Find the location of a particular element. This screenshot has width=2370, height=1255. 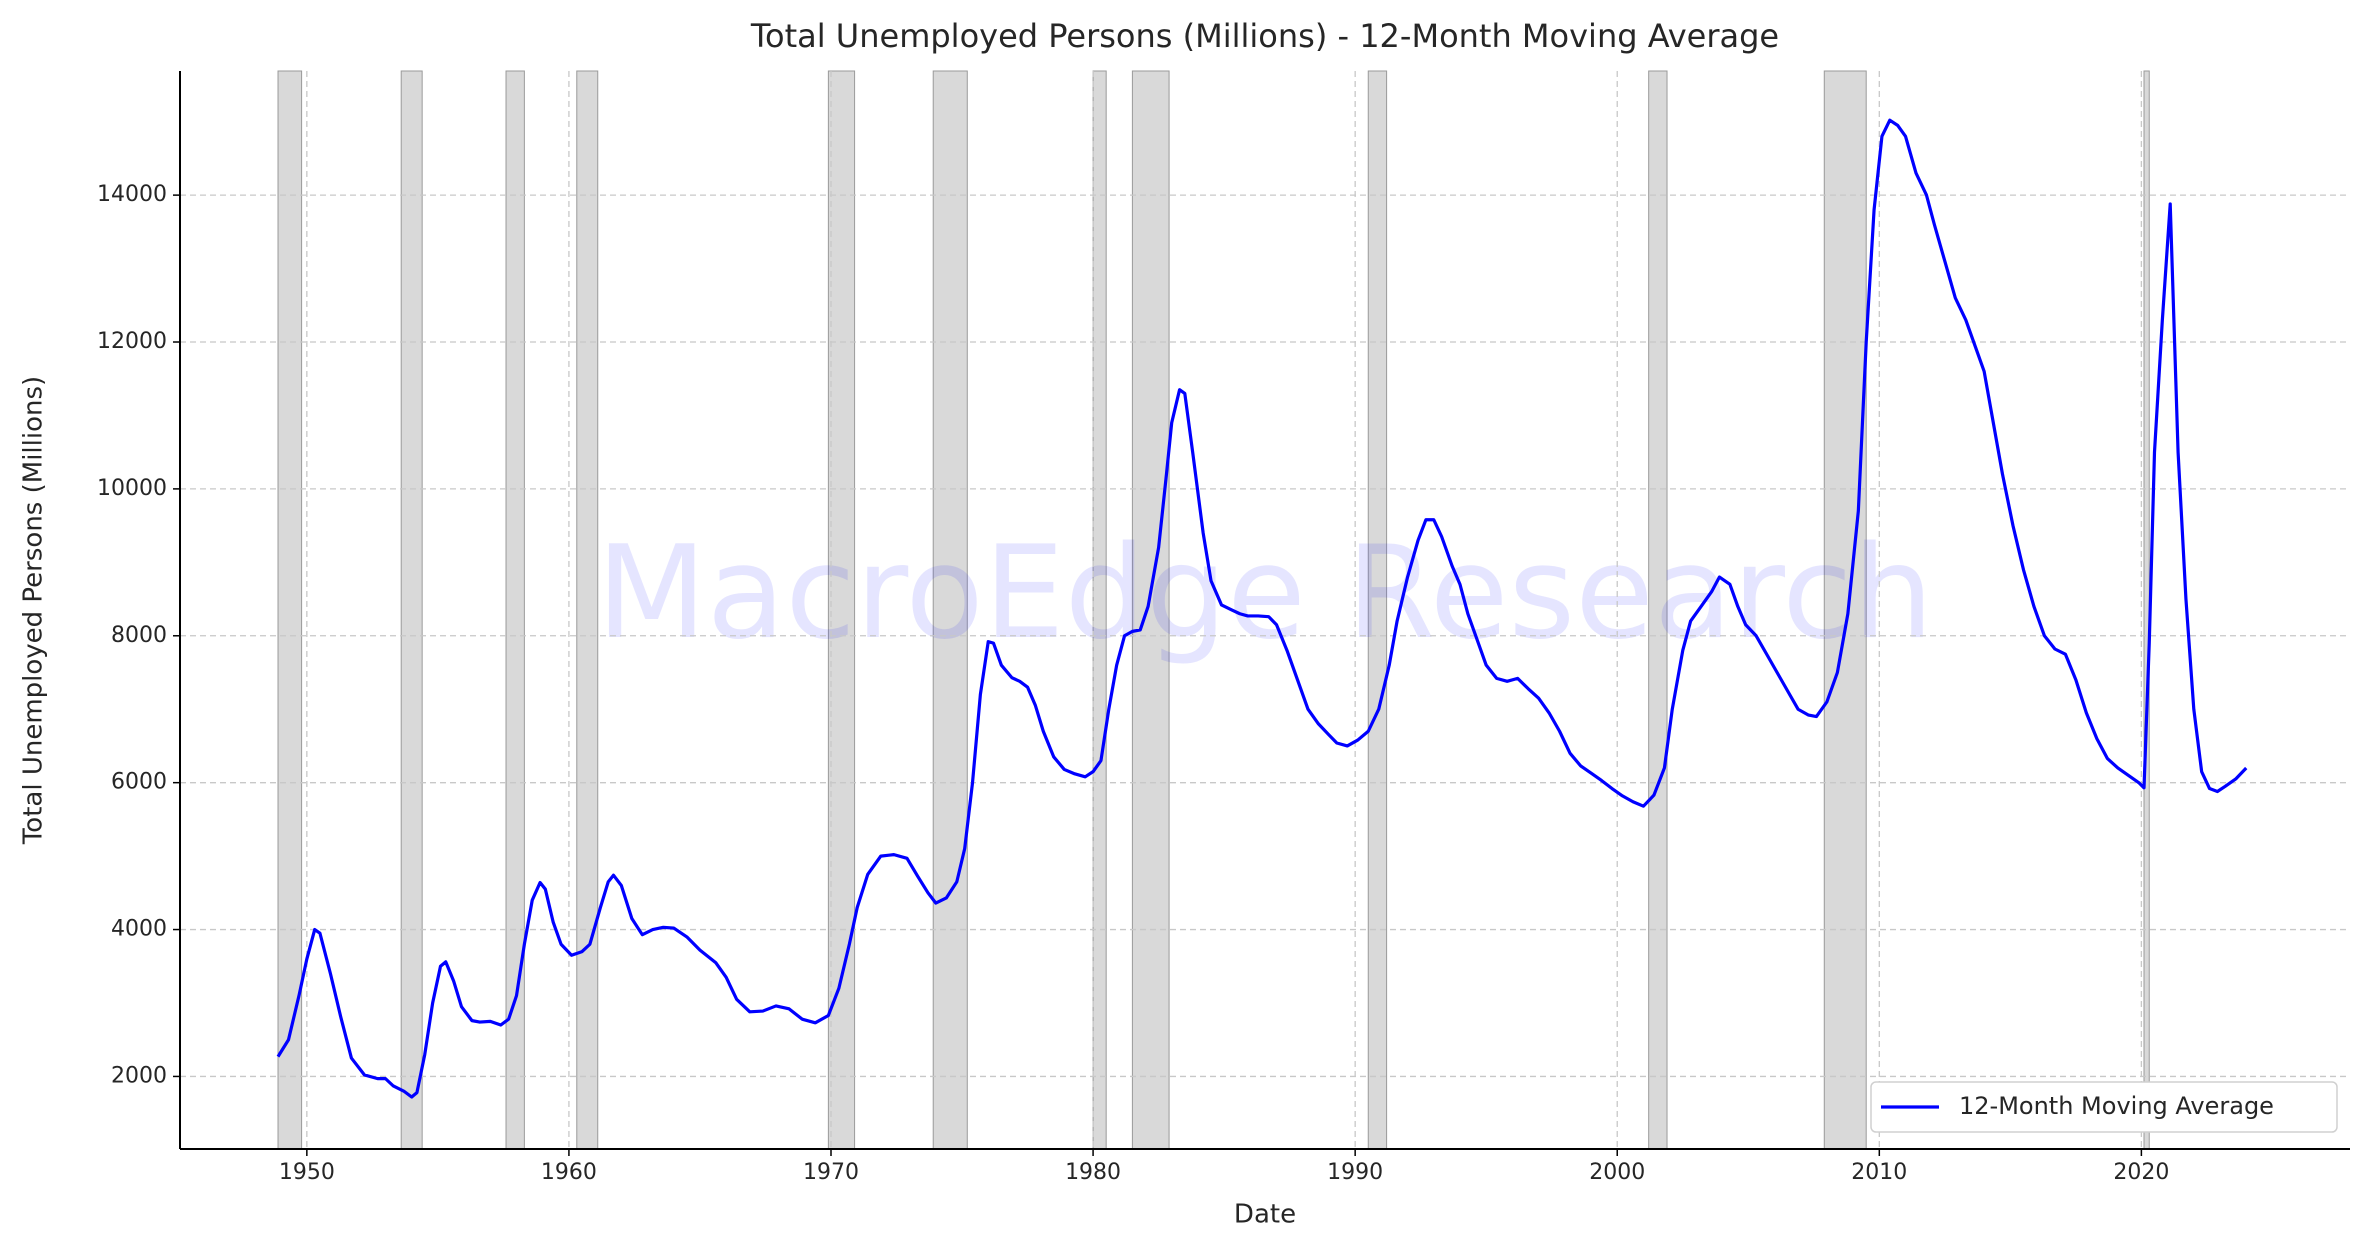

legend-box is located at coordinates (2104, 1107).